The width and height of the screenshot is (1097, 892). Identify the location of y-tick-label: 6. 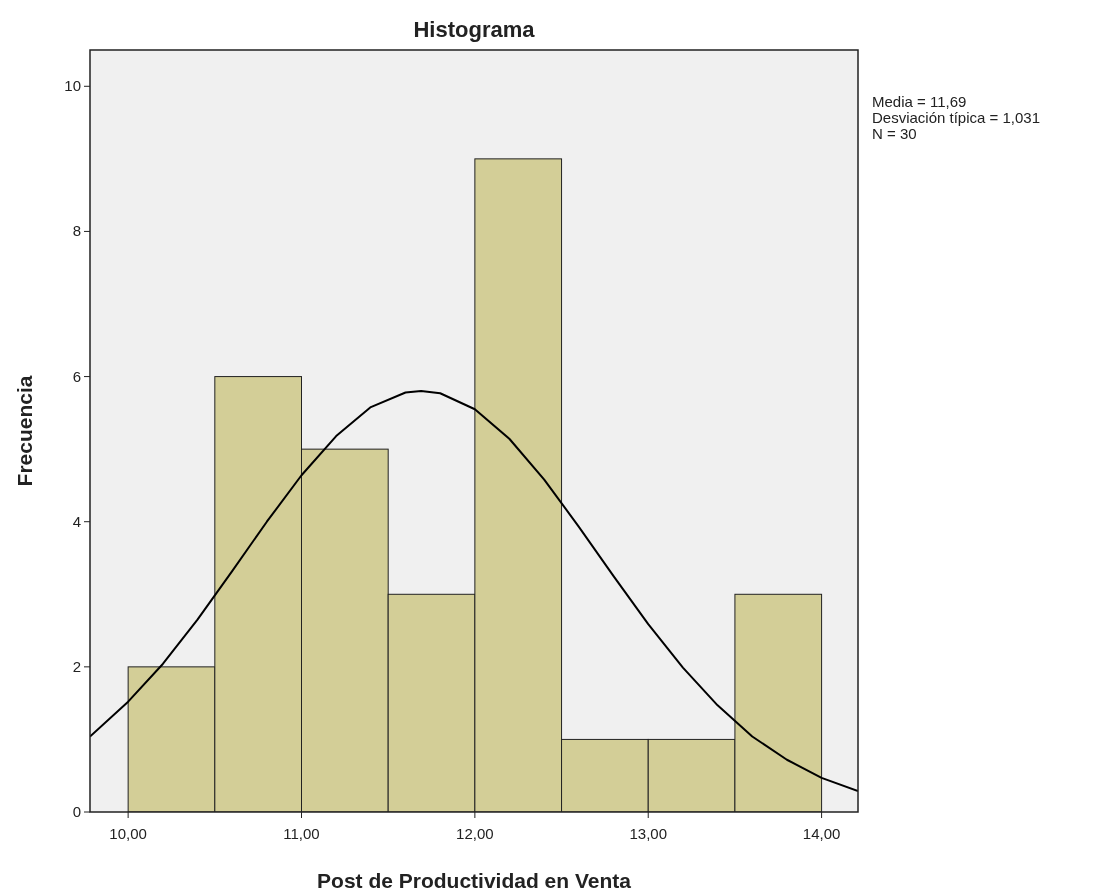
(76, 376).